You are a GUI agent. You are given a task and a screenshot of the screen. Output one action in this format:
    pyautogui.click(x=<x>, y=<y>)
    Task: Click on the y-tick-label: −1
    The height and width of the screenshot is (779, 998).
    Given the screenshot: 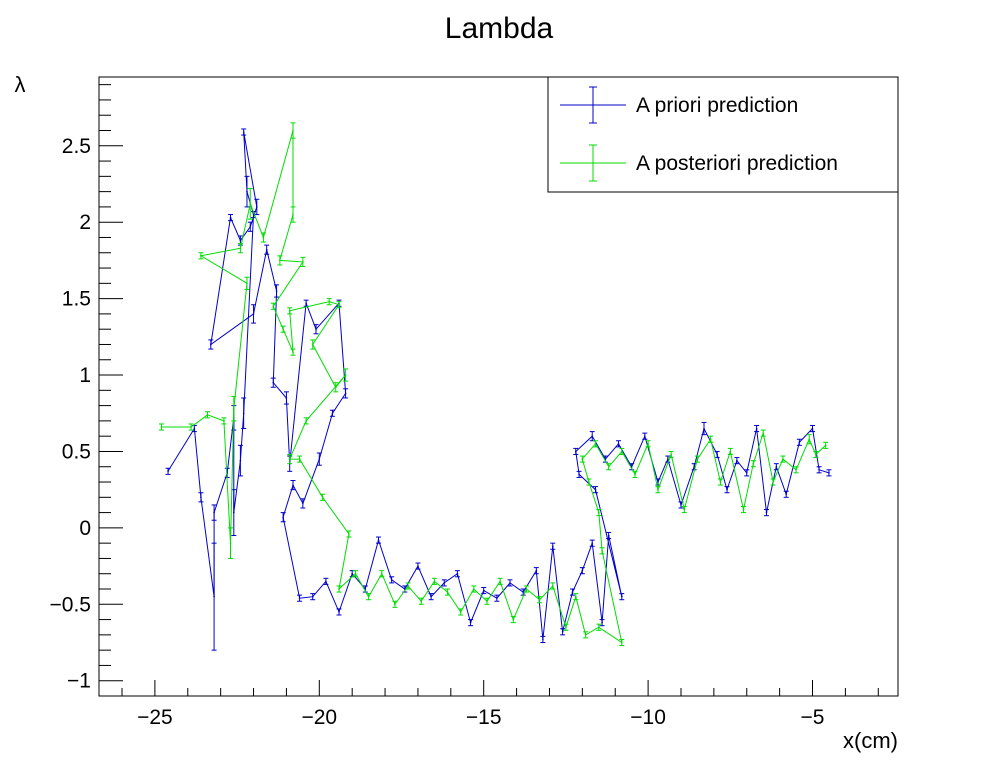 What is the action you would take?
    pyautogui.click(x=79, y=681)
    